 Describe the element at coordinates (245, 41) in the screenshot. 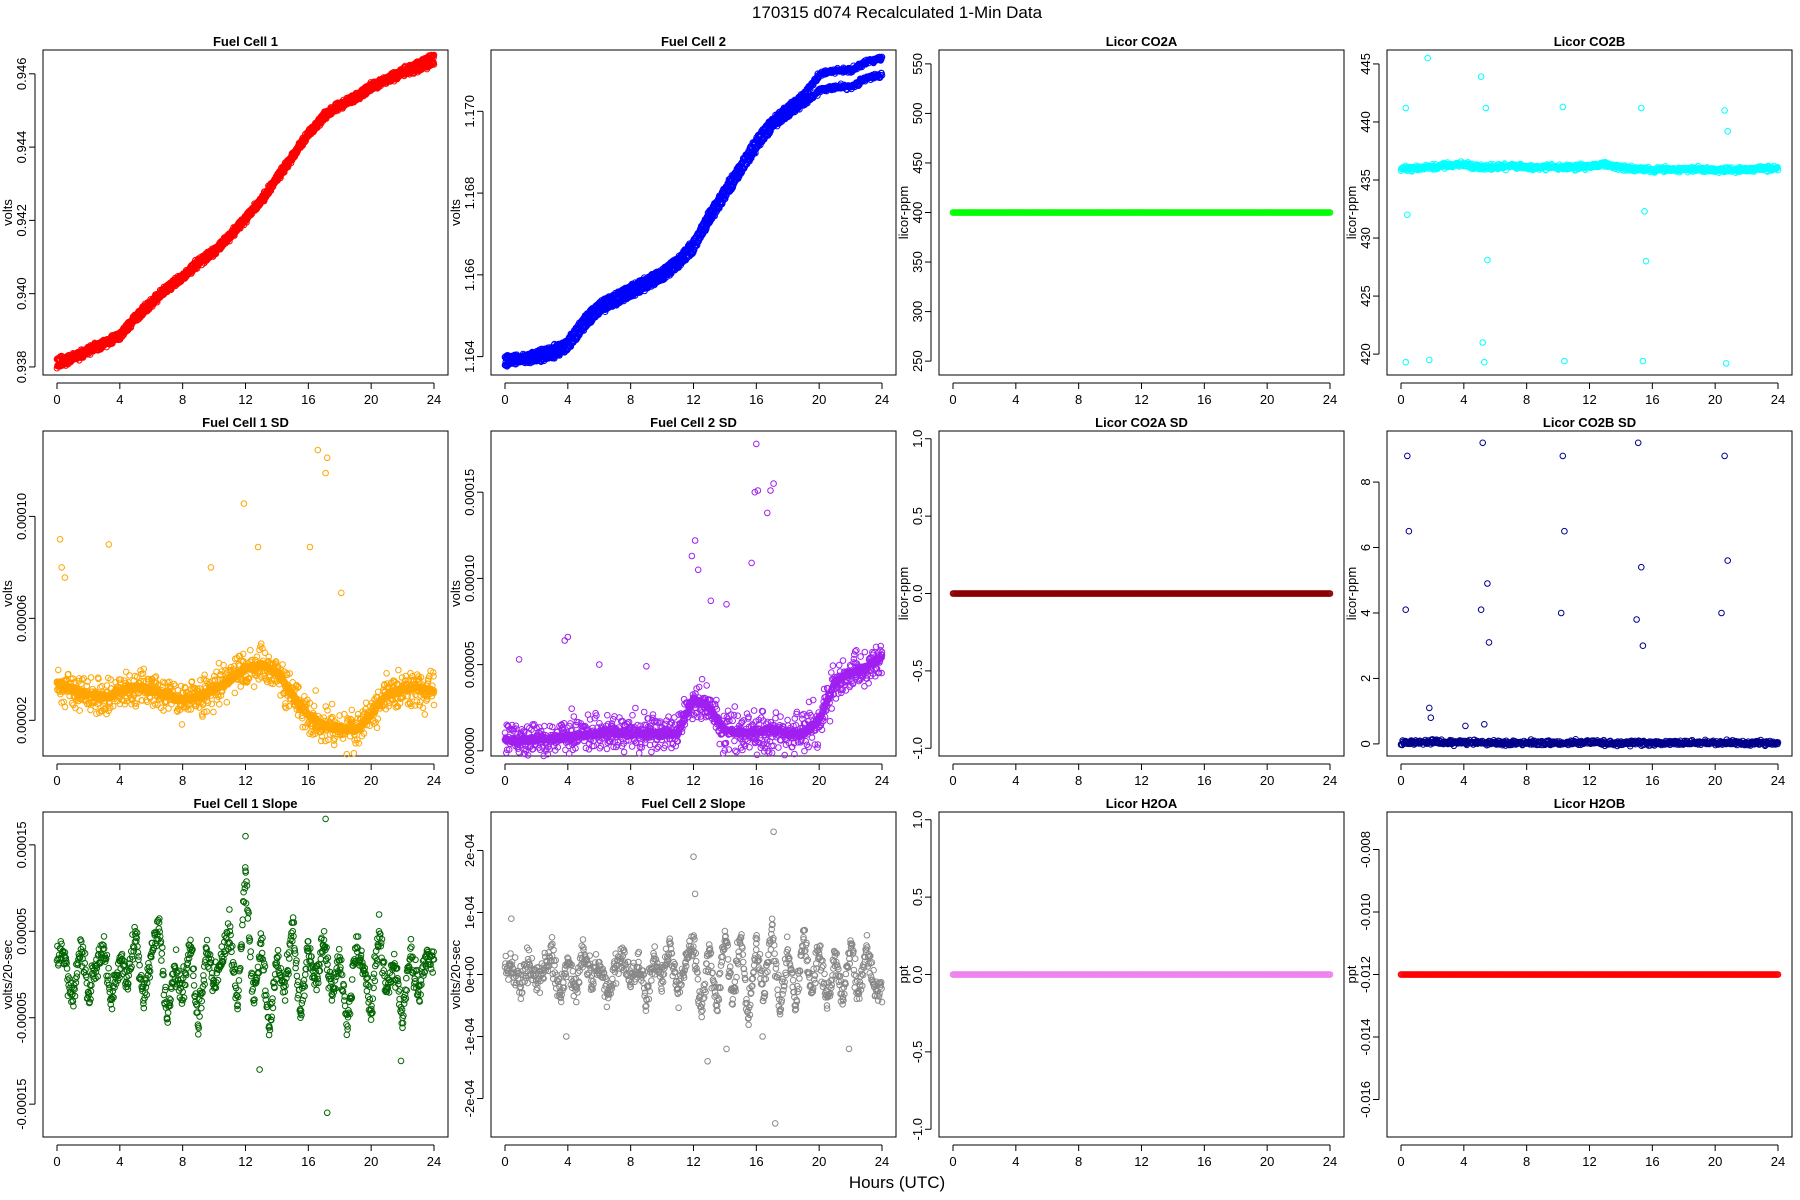

I see `panel-fuel-cell-1-title: Fuel Cell 1` at that location.